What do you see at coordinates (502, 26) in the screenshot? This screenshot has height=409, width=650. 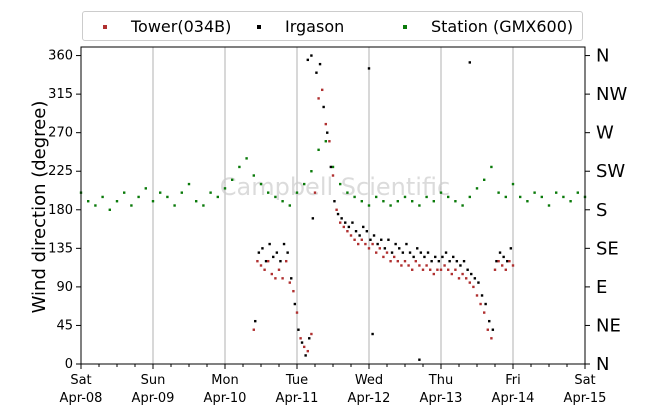 I see `legend-label-station: Station (GMX600)` at bounding box center [502, 26].